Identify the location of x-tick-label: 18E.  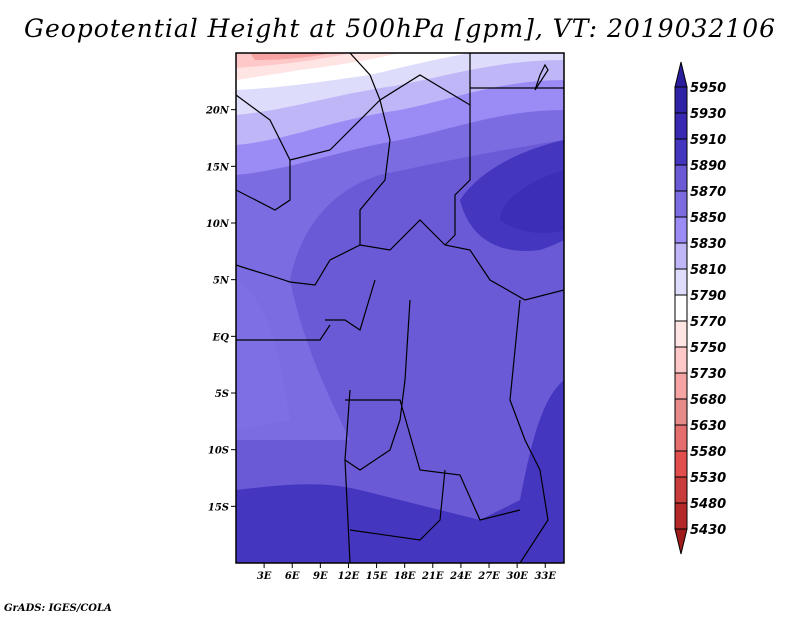
(405, 576).